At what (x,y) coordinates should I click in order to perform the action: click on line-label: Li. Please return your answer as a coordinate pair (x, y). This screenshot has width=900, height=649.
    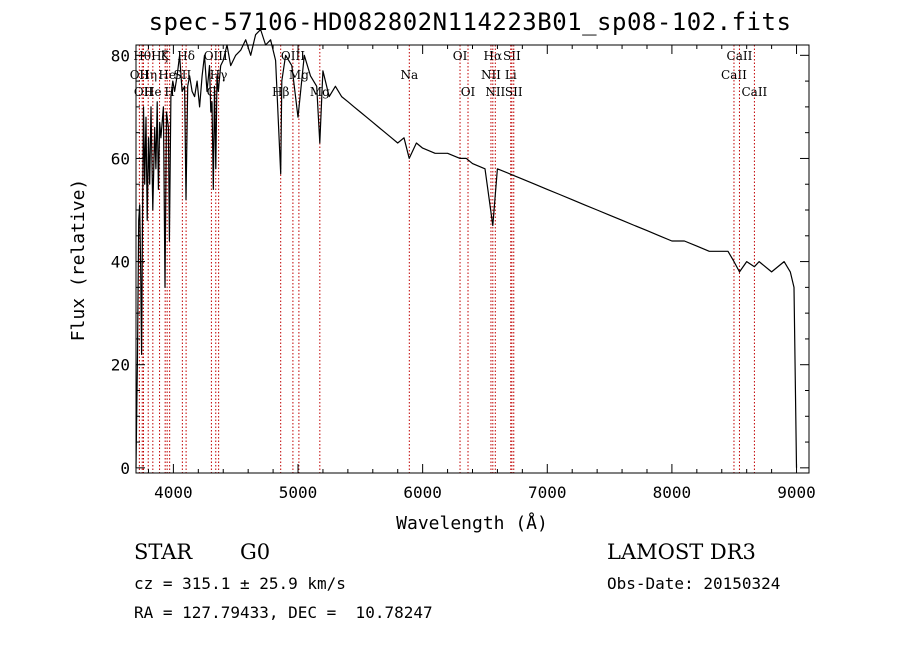
    Looking at the image, I should click on (511, 75).